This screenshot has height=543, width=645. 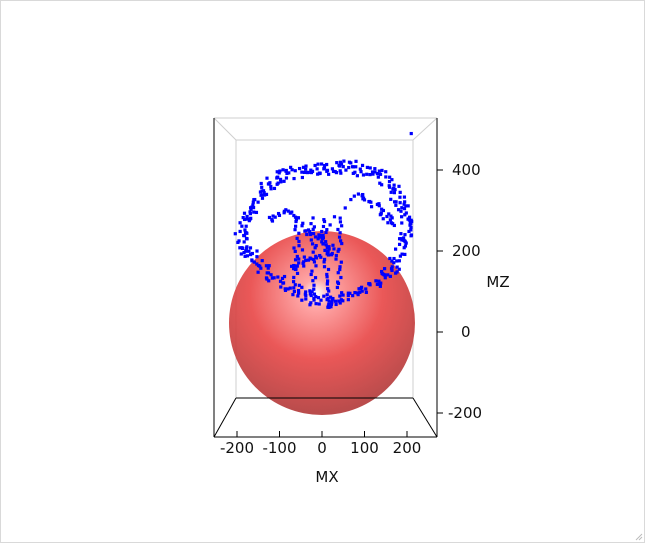 I want to click on z-tick-label: 0, so click(x=466, y=332).